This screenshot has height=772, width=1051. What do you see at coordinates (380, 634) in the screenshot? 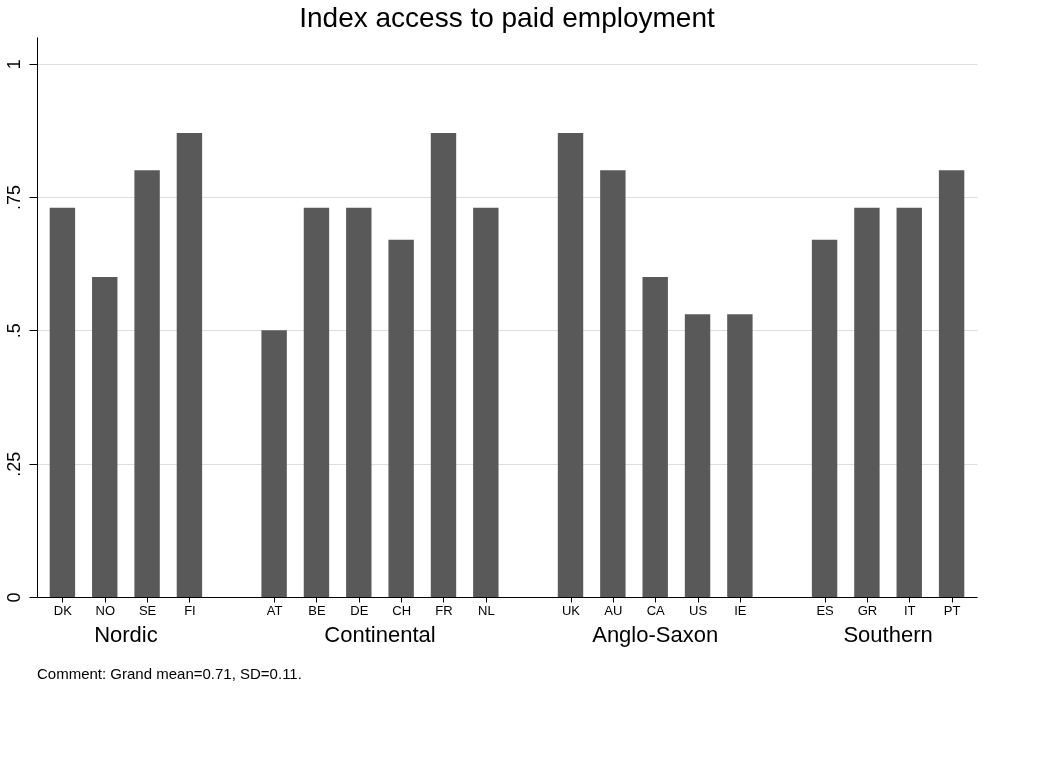
I see `text: Continental` at bounding box center [380, 634].